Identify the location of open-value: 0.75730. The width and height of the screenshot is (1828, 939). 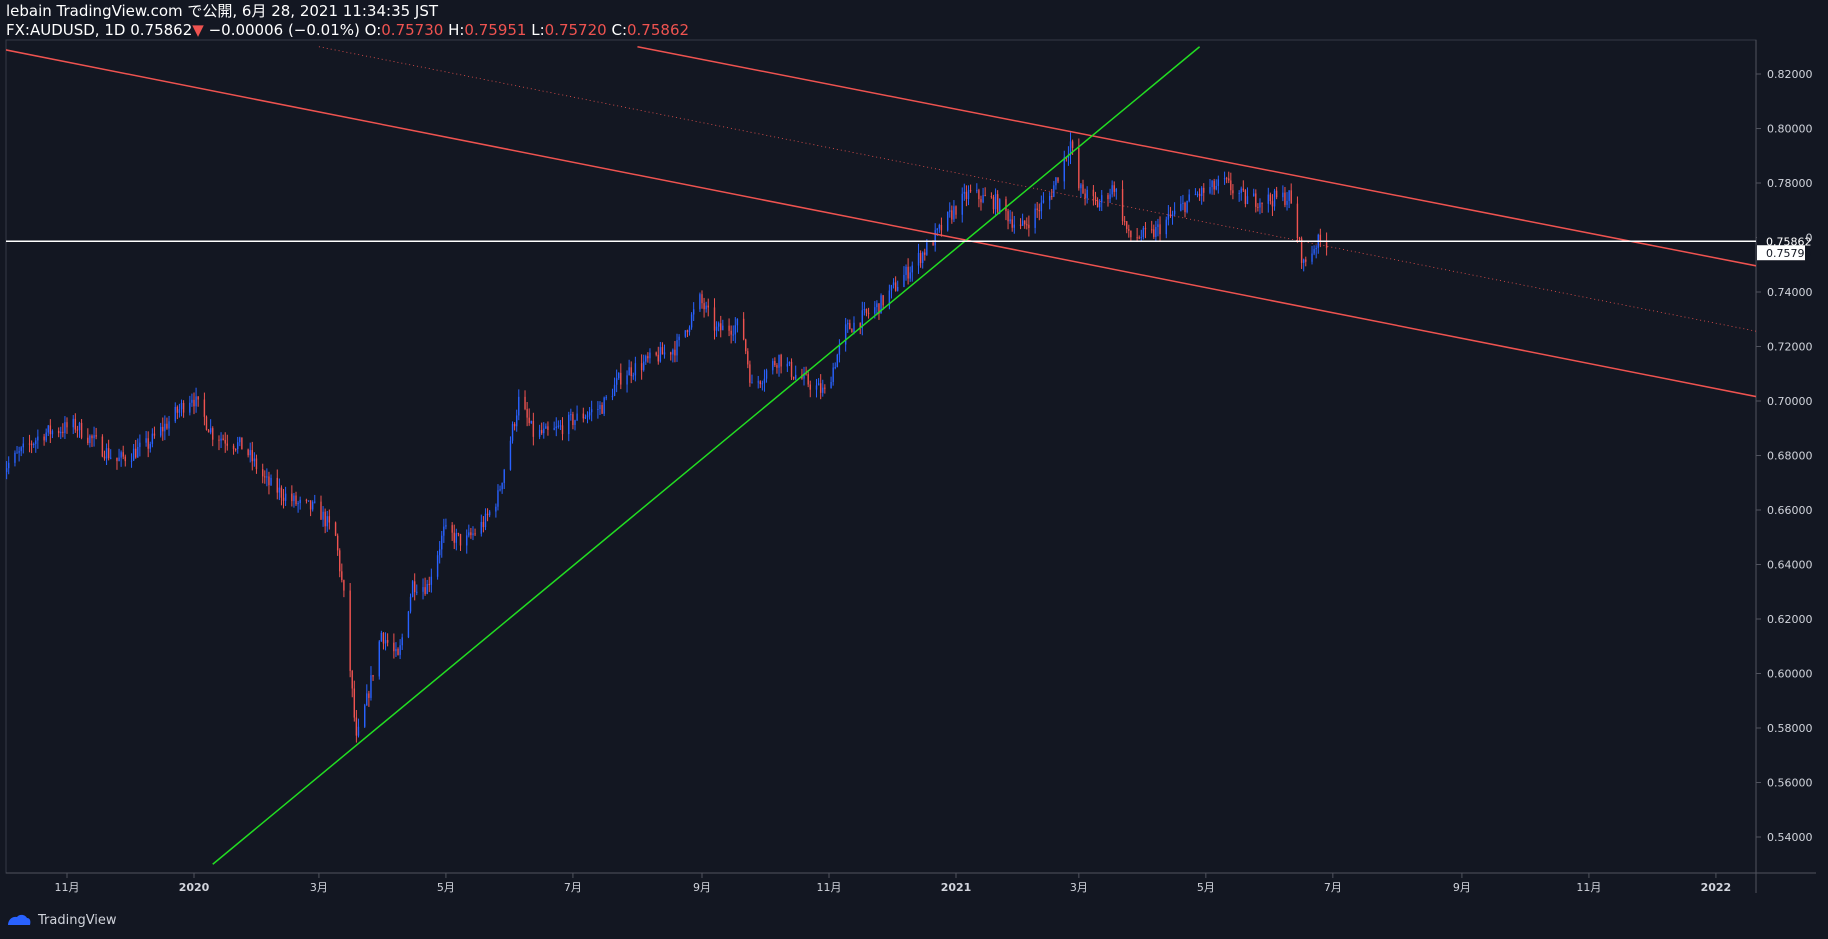
(412, 30).